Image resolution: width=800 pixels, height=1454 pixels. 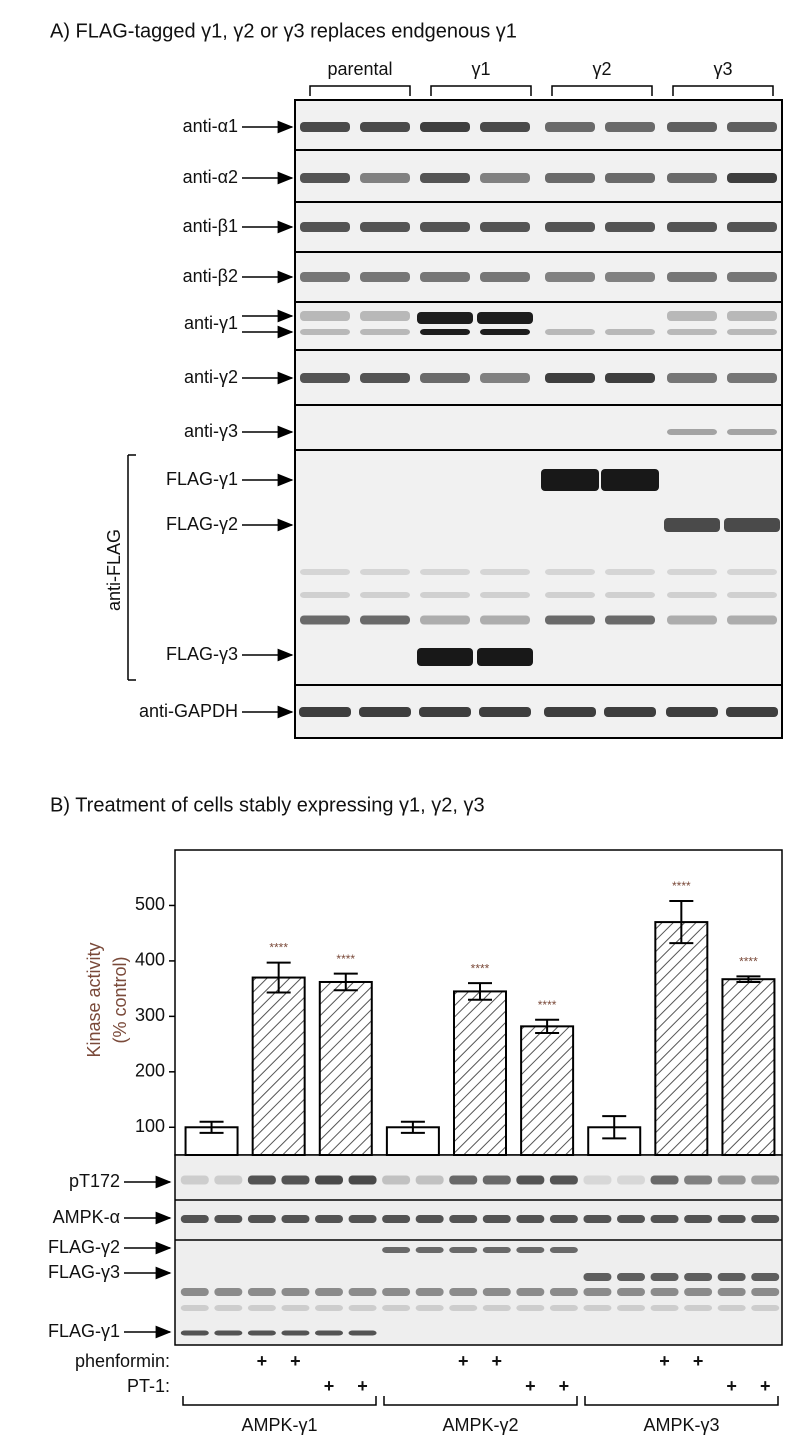 I want to click on group-label: γ2, so click(x=601, y=69).